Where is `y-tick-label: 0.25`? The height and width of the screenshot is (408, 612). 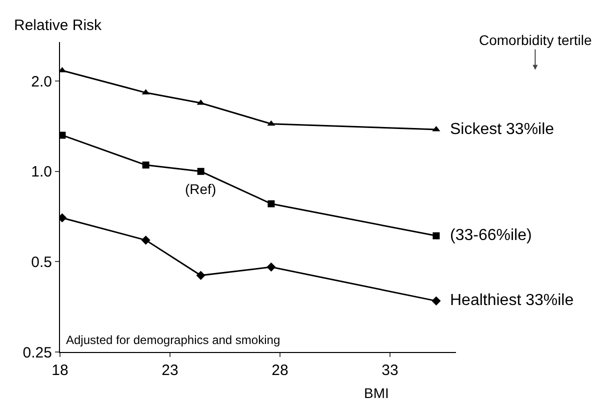 y-tick-label: 0.25 is located at coordinates (37, 353).